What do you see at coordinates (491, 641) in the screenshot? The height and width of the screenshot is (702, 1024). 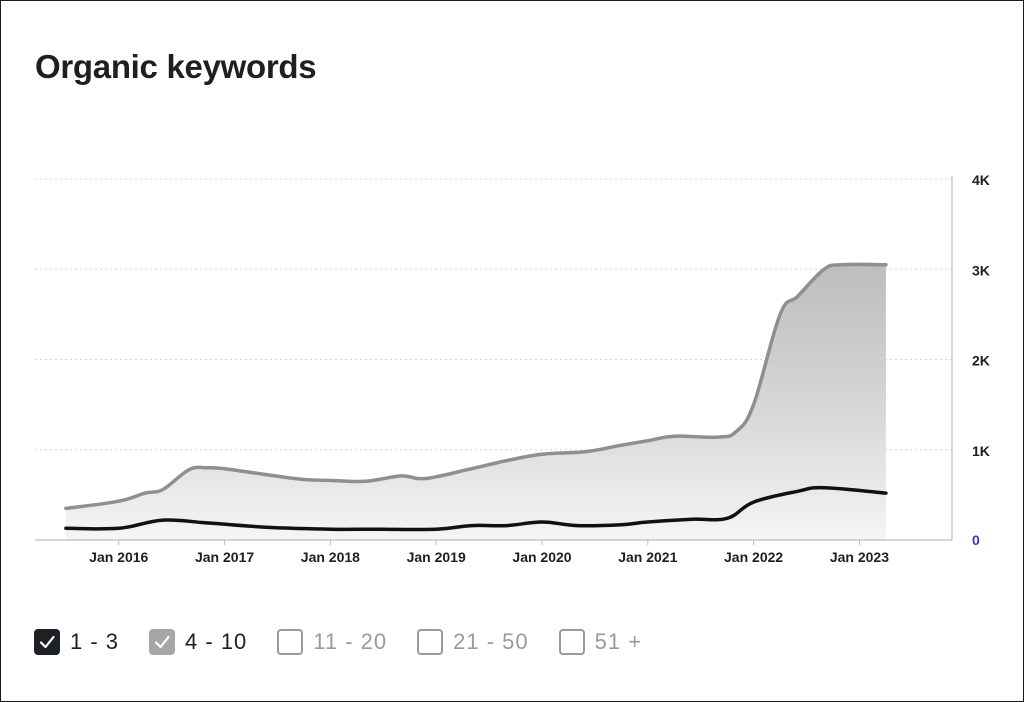 I see `legend-label-21-50: 21 - 50` at bounding box center [491, 641].